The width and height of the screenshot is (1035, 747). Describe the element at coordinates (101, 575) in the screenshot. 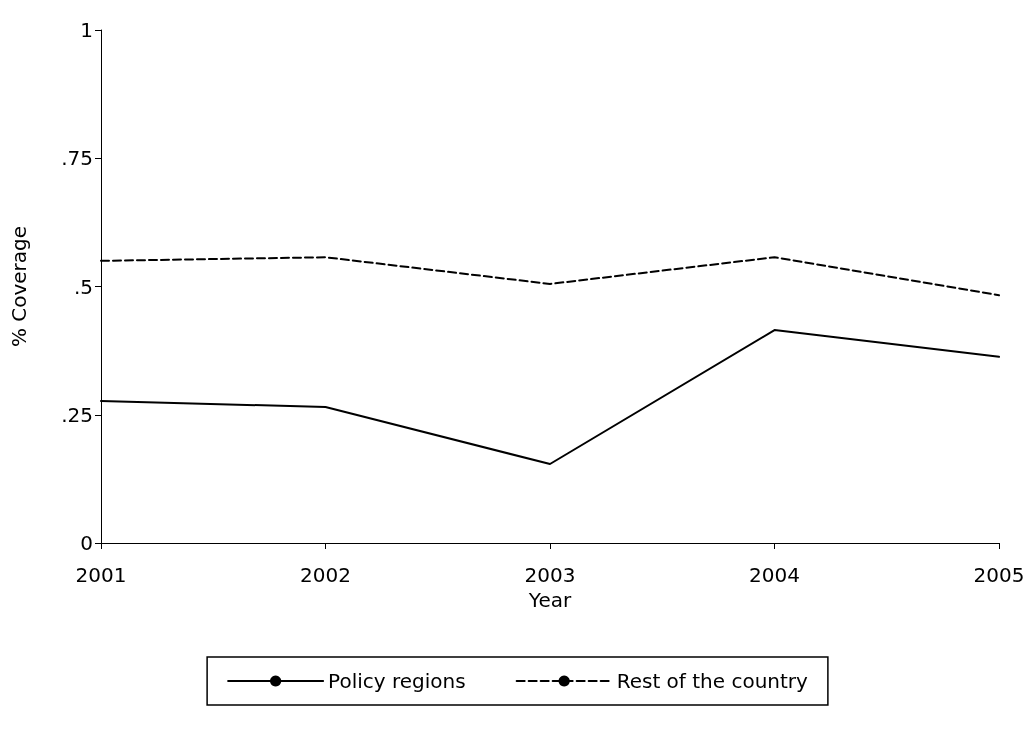

I see `x-tick-label: 2001` at that location.